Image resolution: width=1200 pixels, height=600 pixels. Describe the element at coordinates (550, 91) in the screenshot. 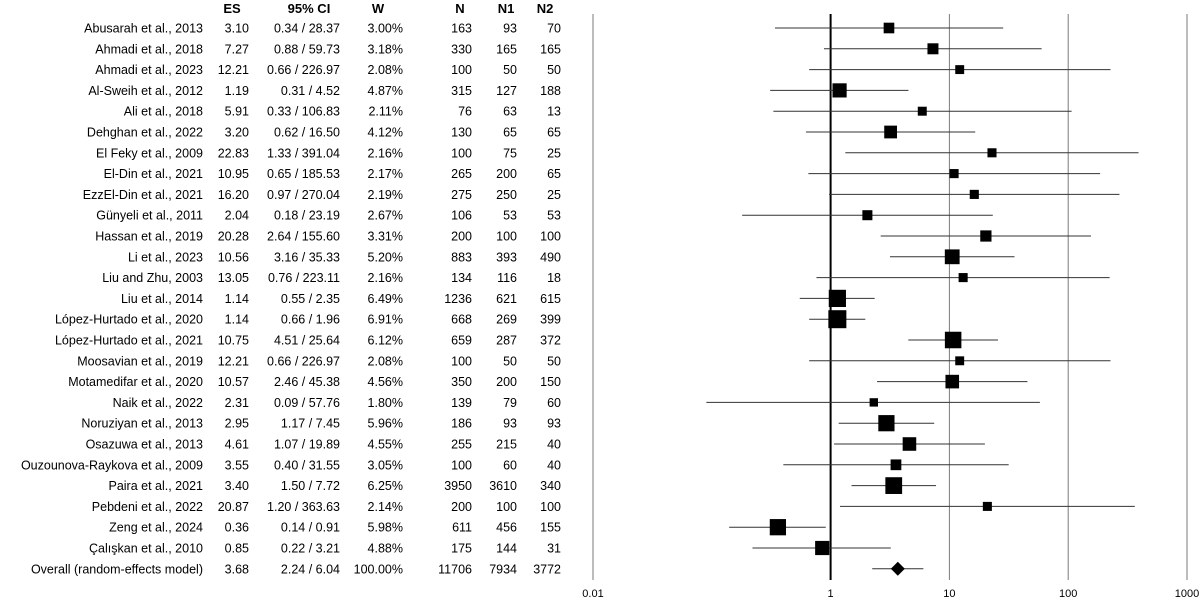

I see `n2-value: 188` at that location.